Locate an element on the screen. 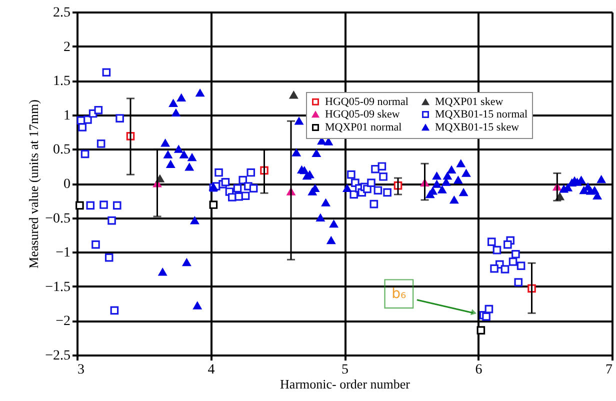 Image resolution: width=616 pixels, height=401 pixels. x-axis-title: Harmonic- order number is located at coordinates (345, 384).